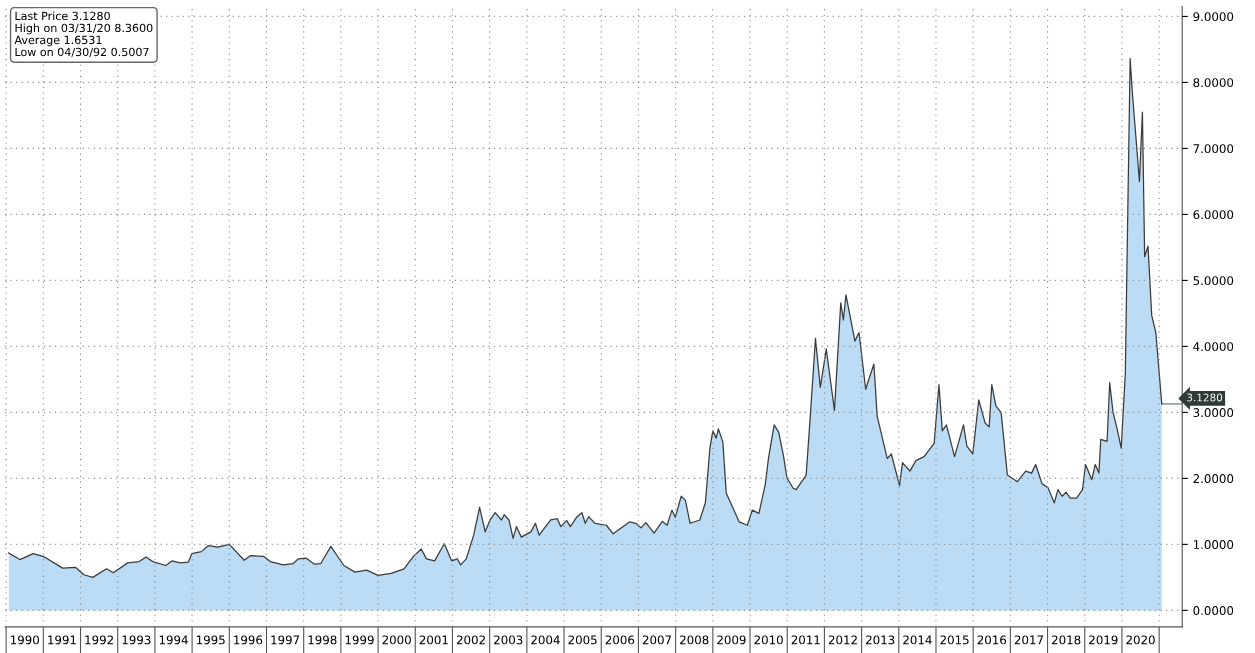 Image resolution: width=1255 pixels, height=653 pixels. What do you see at coordinates (322, 640) in the screenshot?
I see `x-tick-label: 1998` at bounding box center [322, 640].